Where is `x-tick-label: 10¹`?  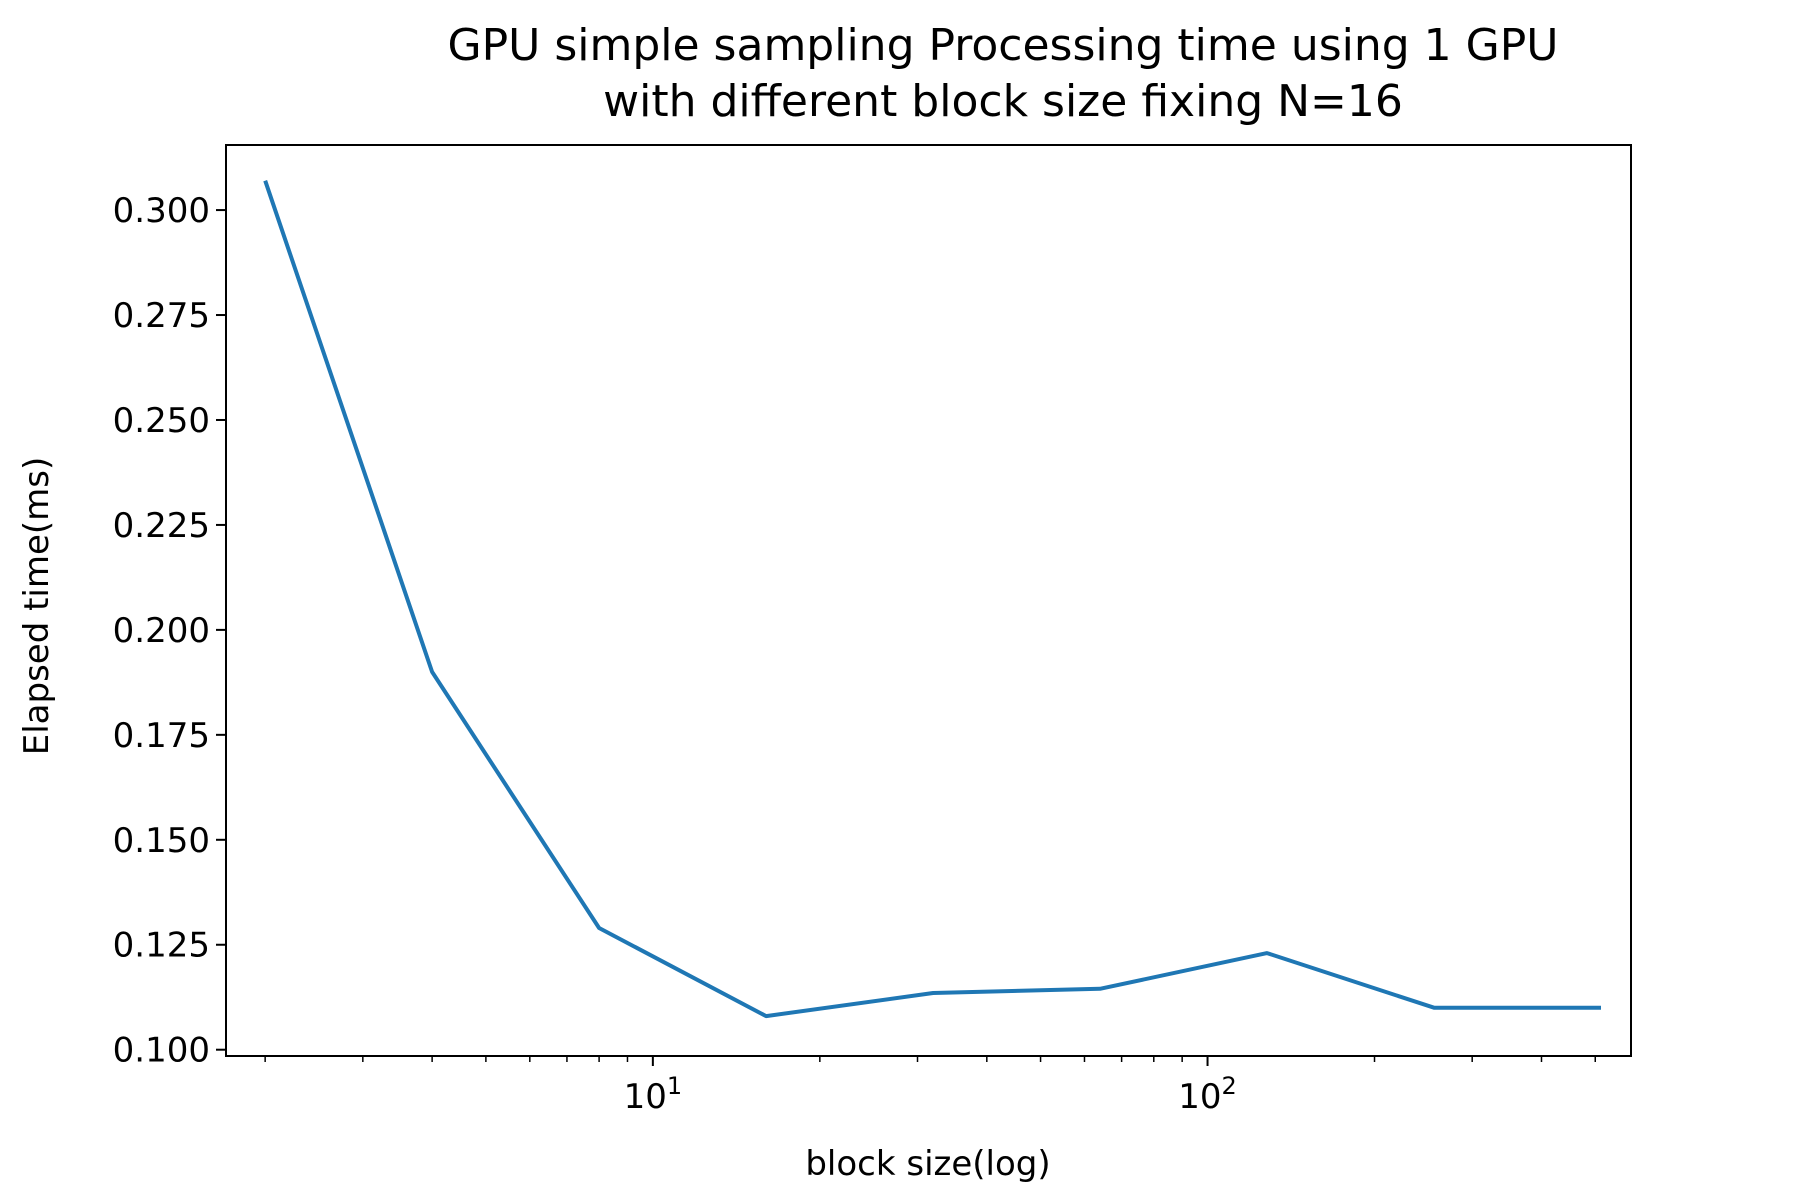 x-tick-label: 10¹ is located at coordinates (653, 1094).